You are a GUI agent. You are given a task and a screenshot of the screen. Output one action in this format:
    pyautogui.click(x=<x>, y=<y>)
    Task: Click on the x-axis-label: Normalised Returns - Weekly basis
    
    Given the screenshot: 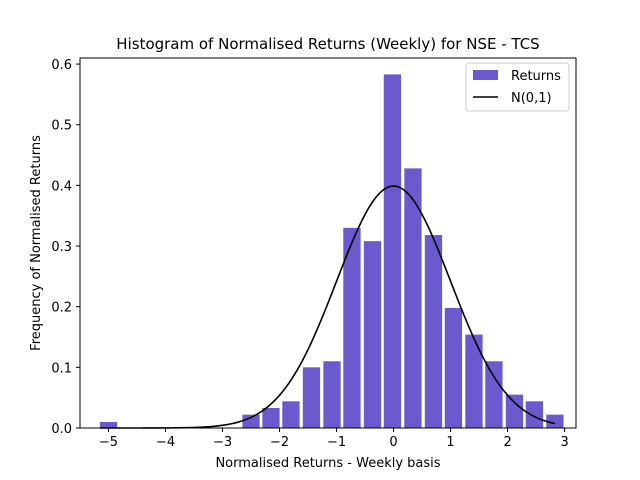 What is the action you would take?
    pyautogui.click(x=327, y=463)
    